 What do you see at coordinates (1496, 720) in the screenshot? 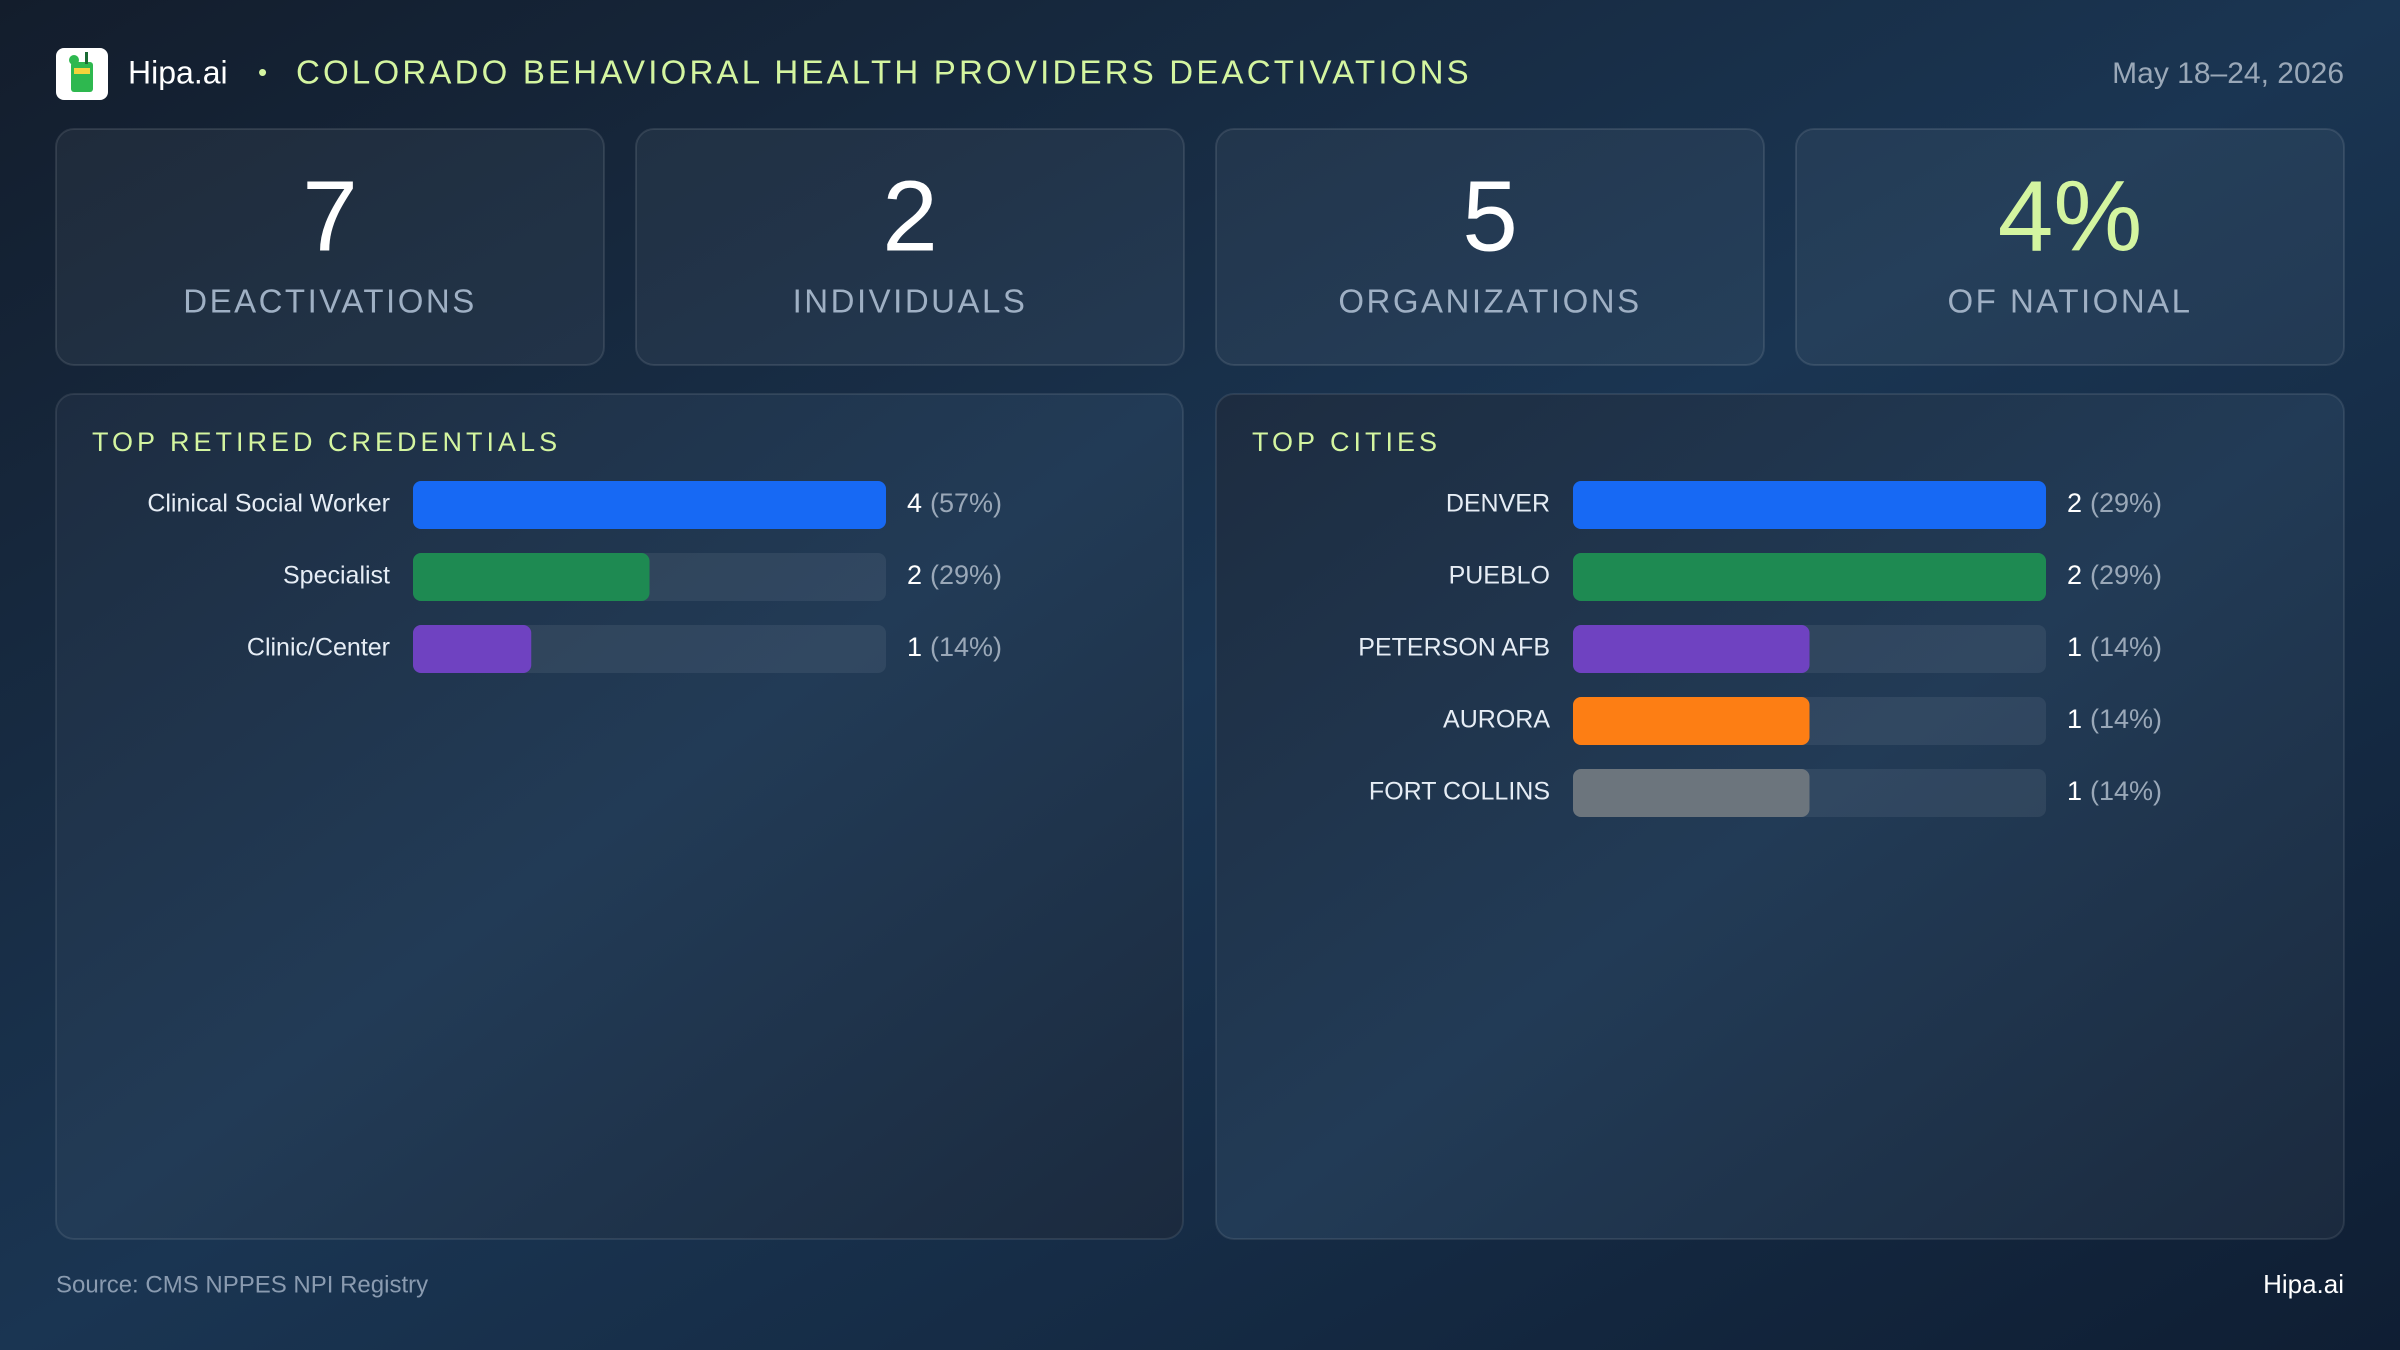
I see `category-label: AURORA` at bounding box center [1496, 720].